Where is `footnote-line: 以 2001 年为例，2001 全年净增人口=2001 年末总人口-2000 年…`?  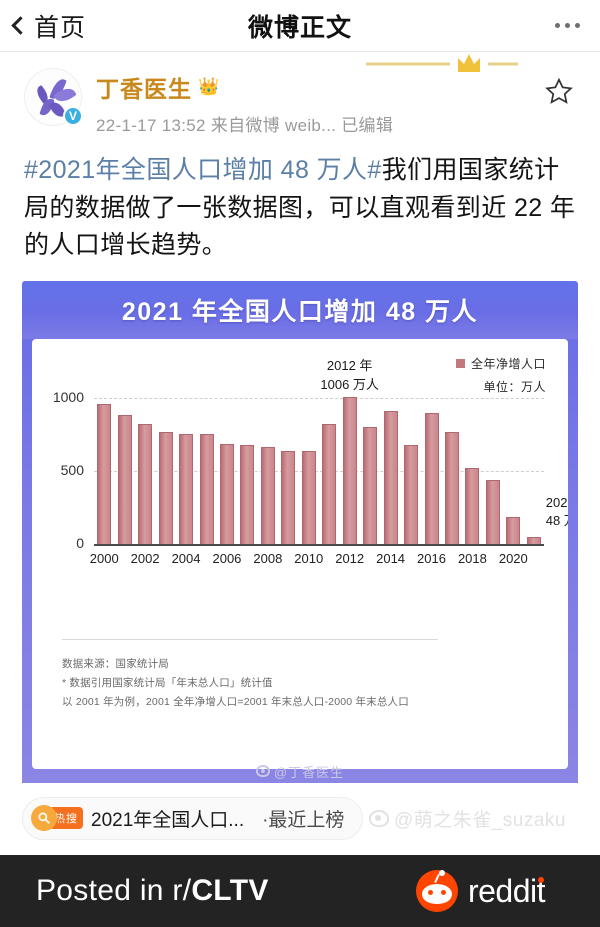 footnote-line: 以 2001 年为例，2001 全年净增人口=2001 年末总人口-2000 年… is located at coordinates (235, 702).